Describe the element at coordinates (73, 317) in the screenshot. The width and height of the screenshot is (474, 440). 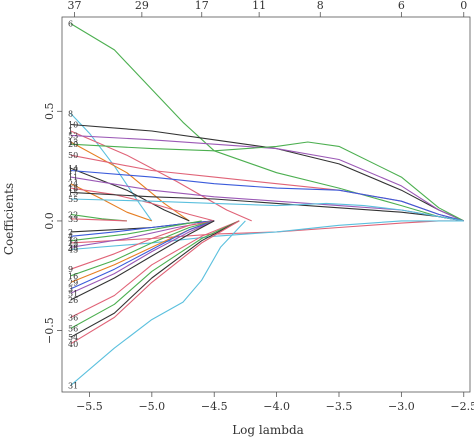
I see `path-label: 36` at that location.